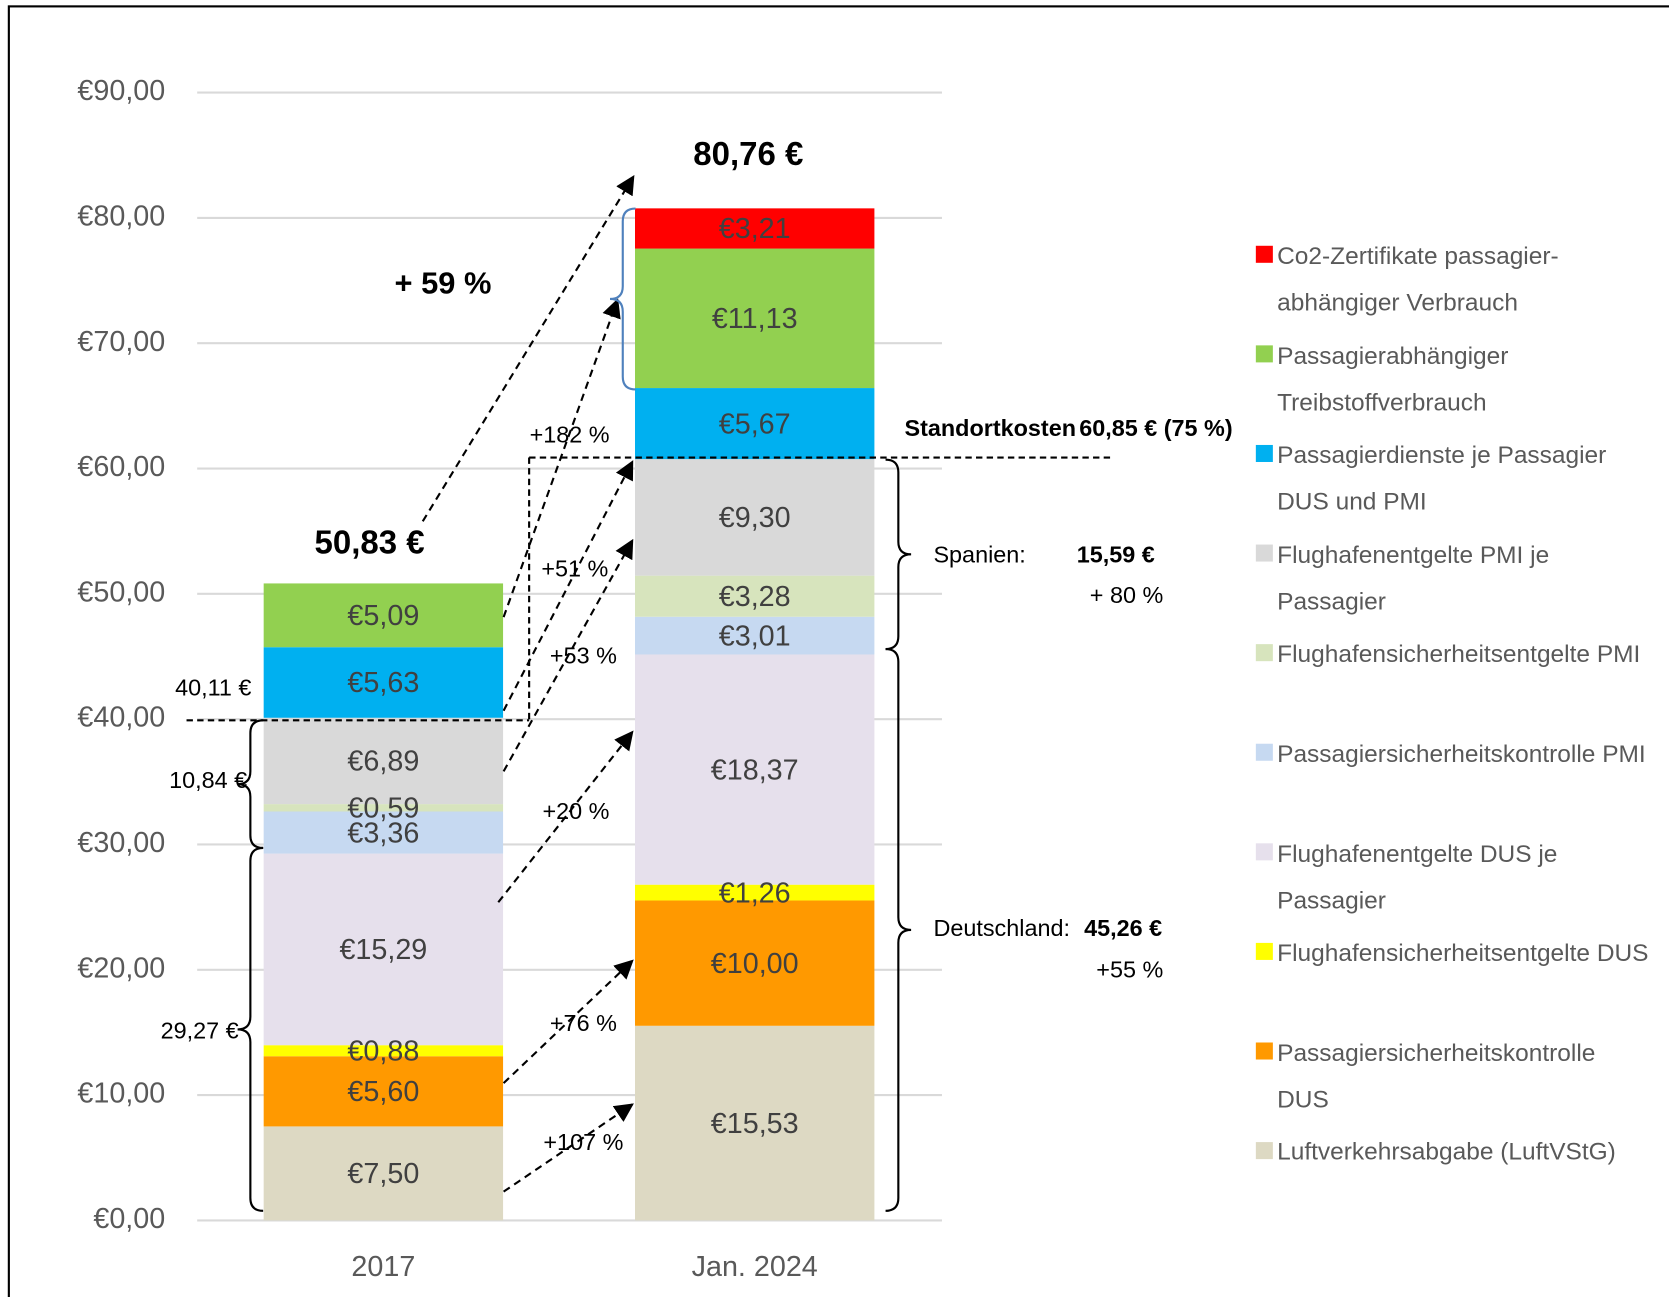  What do you see at coordinates (383, 809) in the screenshot?
I see `value-label: €0,59` at bounding box center [383, 809].